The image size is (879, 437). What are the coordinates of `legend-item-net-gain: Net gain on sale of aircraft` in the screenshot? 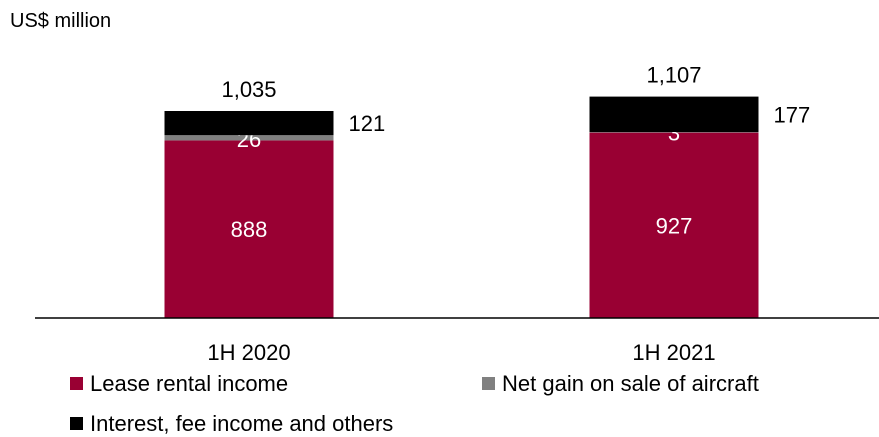 It's located at (620, 384).